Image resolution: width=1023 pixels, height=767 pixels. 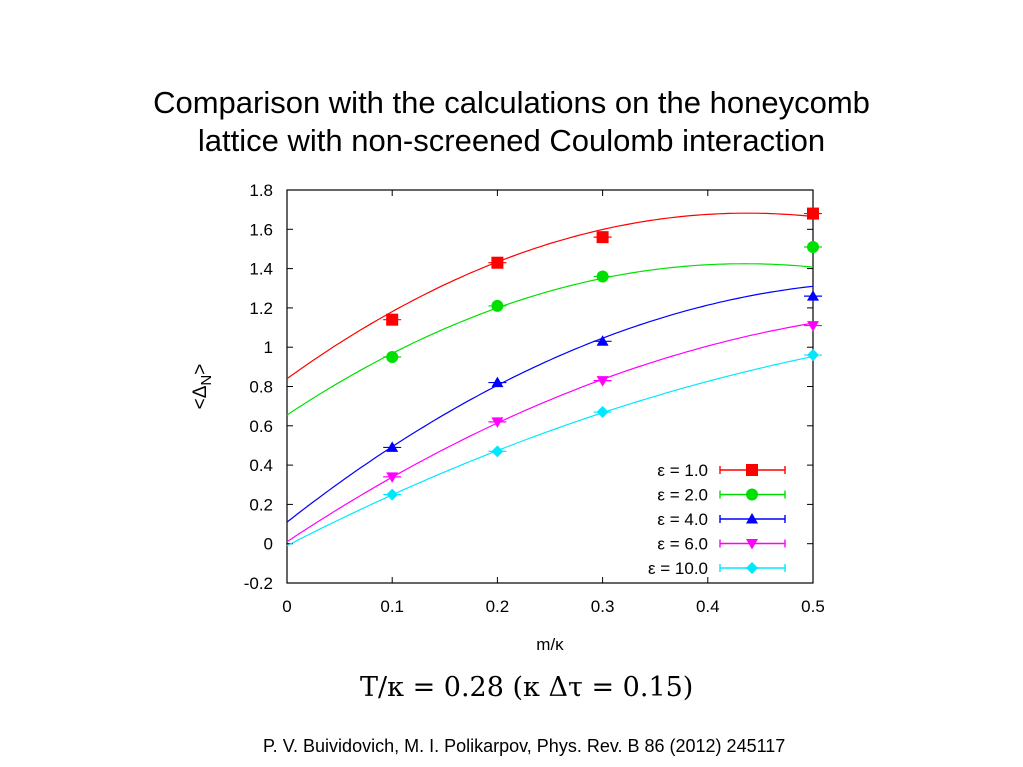 I want to click on y-tick-label: 1.6, so click(x=261, y=229).